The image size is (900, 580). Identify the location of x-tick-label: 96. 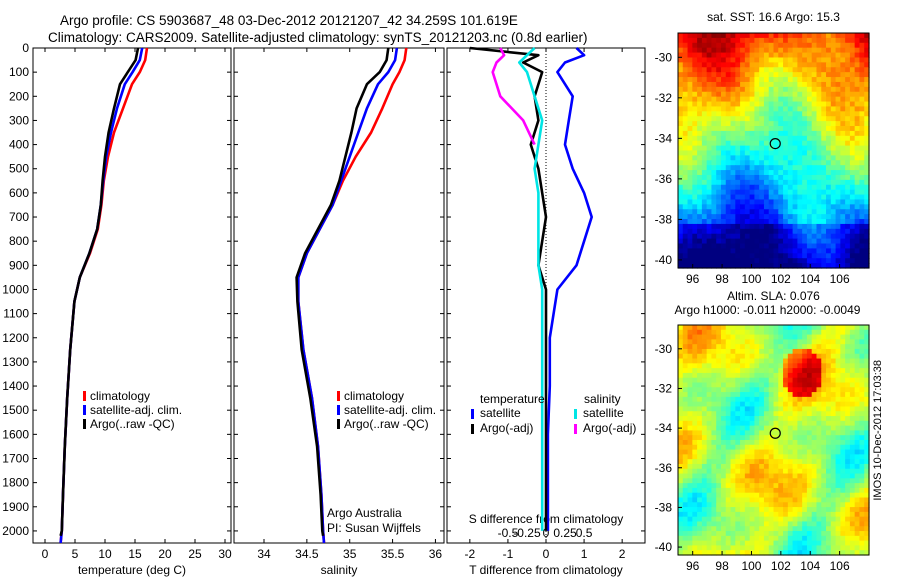
(693, 566).